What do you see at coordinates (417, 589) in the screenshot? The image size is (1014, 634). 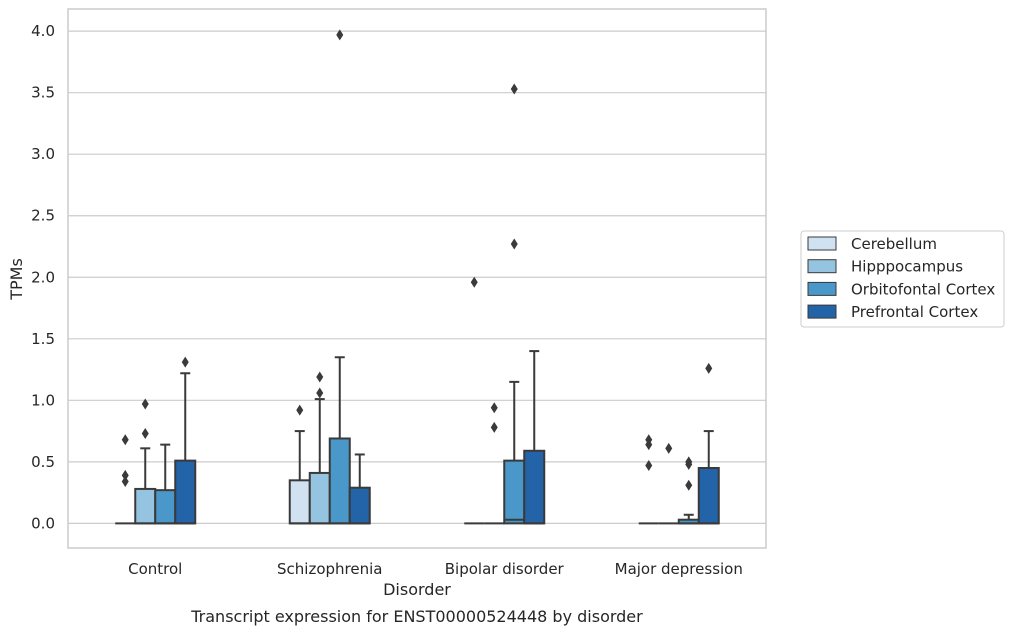 I see `x-axis-title: Disorder` at bounding box center [417, 589].